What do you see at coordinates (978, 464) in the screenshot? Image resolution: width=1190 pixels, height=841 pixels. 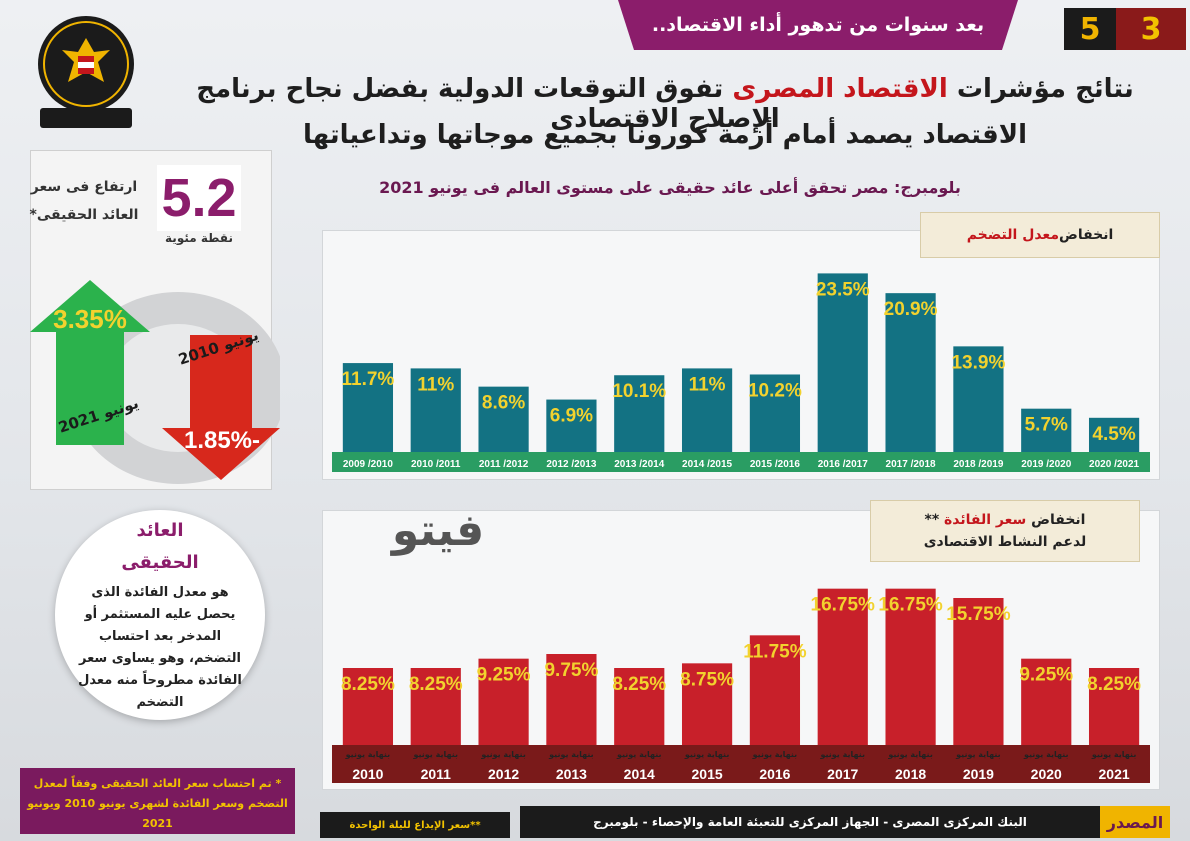 I see `tick-label: 2018 /2019` at bounding box center [978, 464].